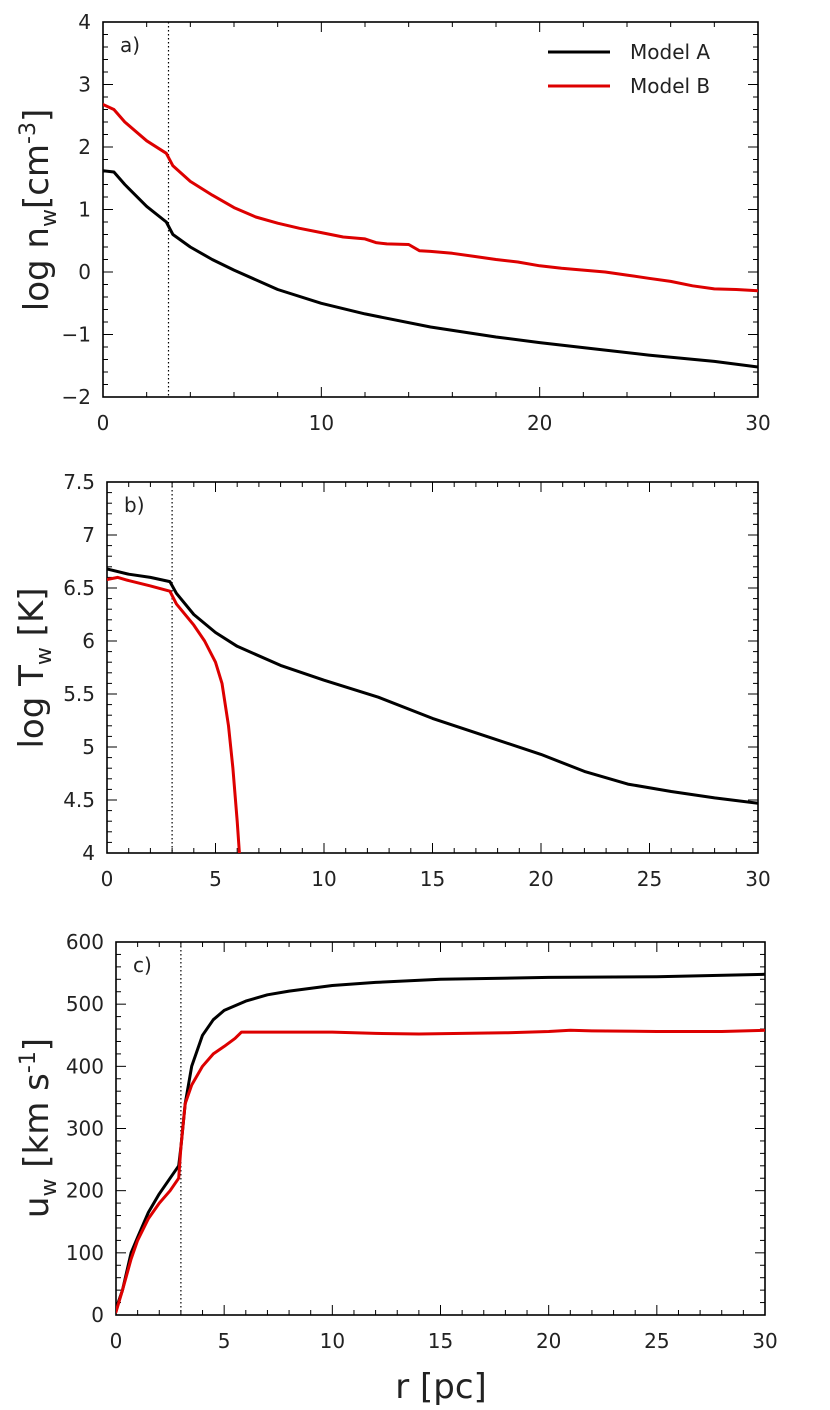 Image resolution: width=830 pixels, height=1410 pixels. What do you see at coordinates (432, 879) in the screenshot?
I see `x-tick-label-b: 15` at bounding box center [432, 879].